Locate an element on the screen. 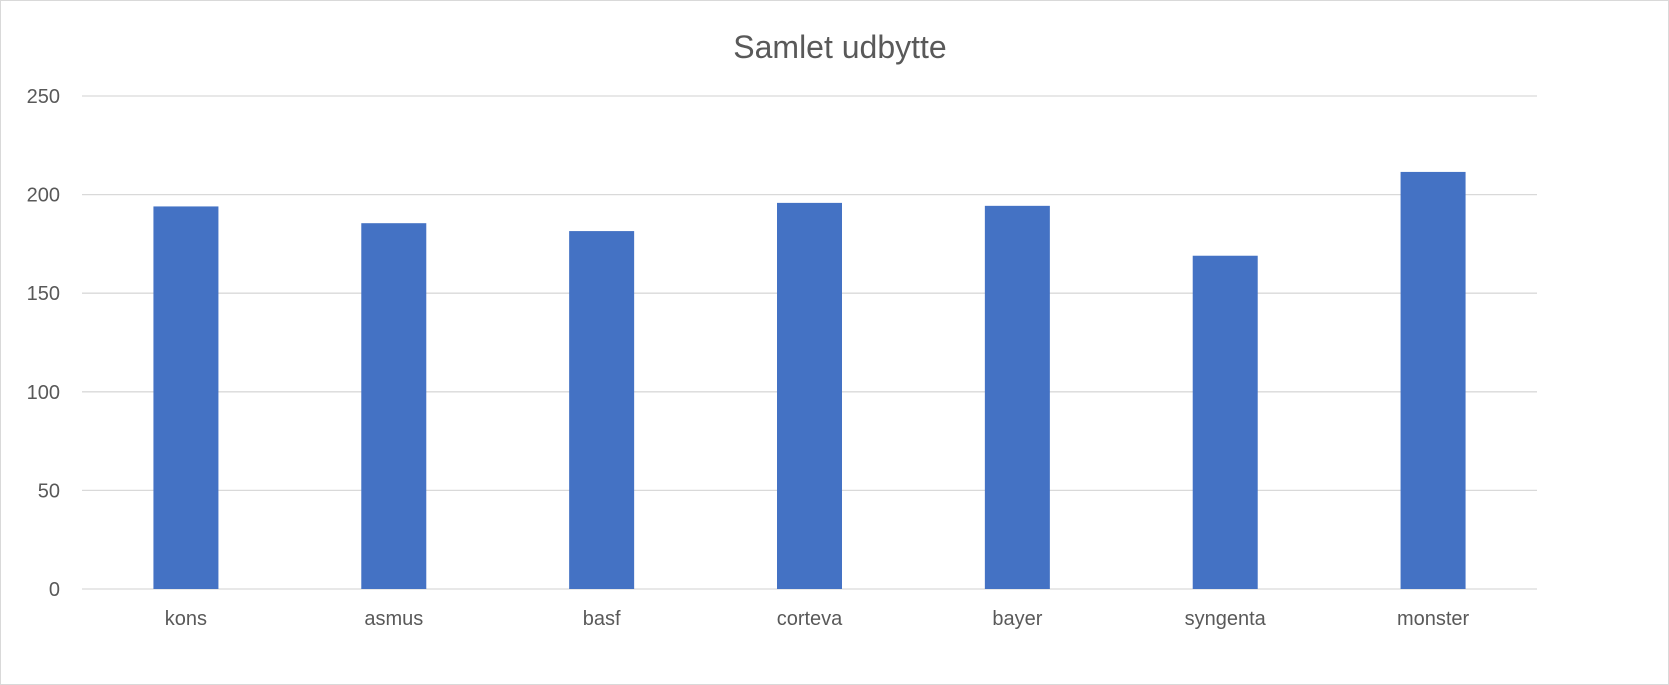 The width and height of the screenshot is (1669, 685). x-tick-label-bayer: bayer is located at coordinates (1017, 619).